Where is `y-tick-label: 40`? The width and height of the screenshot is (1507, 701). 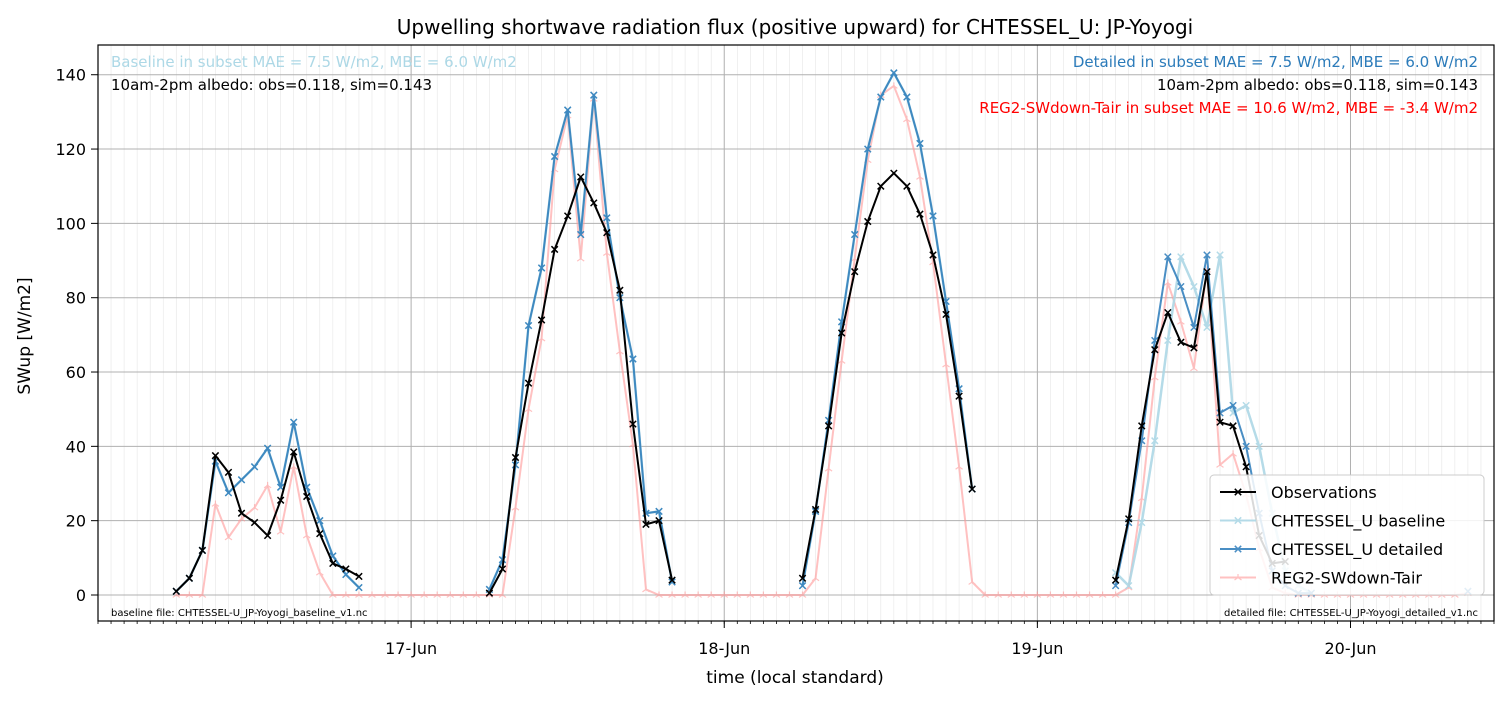 y-tick-label: 40 is located at coordinates (76, 446).